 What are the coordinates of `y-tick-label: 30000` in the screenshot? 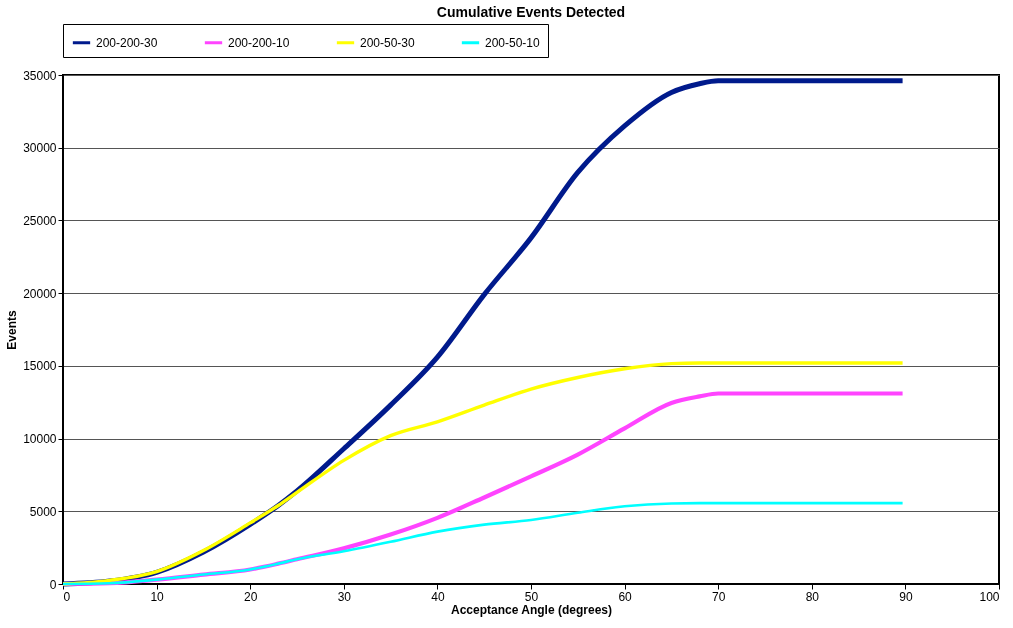 It's located at (40, 148).